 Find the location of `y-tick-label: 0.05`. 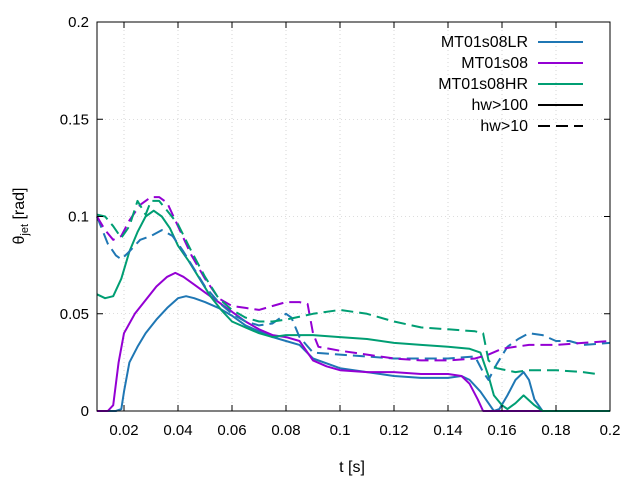

y-tick-label: 0.05 is located at coordinates (74, 314).